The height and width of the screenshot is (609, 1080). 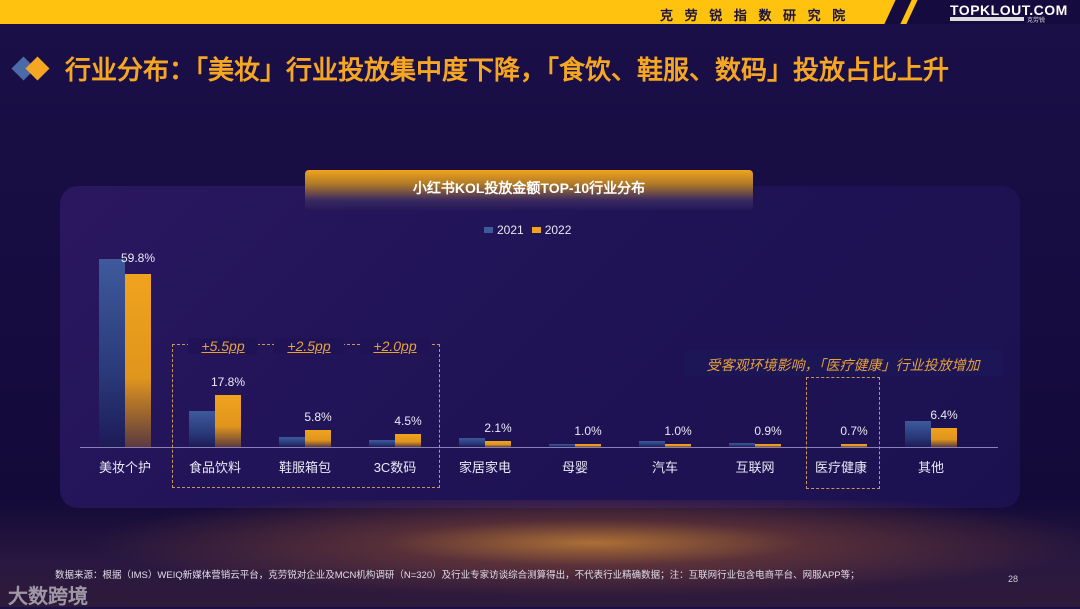 I want to click on chart-title-banner, so click(x=529, y=190).